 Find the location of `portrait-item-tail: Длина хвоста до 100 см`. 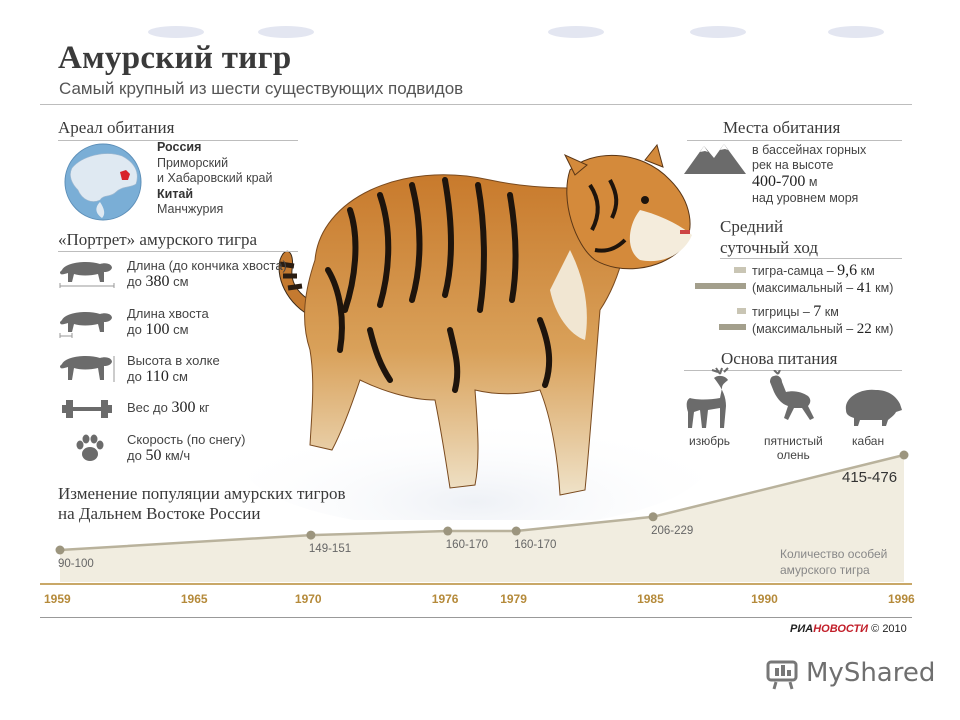

portrait-item-tail: Длина хвоста до 100 см is located at coordinates (168, 322).